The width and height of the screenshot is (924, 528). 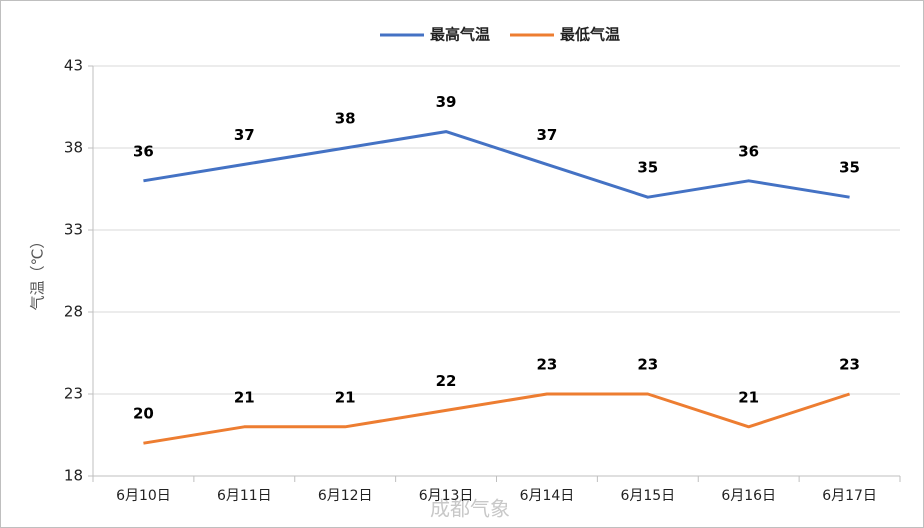 What do you see at coordinates (73, 66) in the screenshot?
I see `y-tick-label: 43` at bounding box center [73, 66].